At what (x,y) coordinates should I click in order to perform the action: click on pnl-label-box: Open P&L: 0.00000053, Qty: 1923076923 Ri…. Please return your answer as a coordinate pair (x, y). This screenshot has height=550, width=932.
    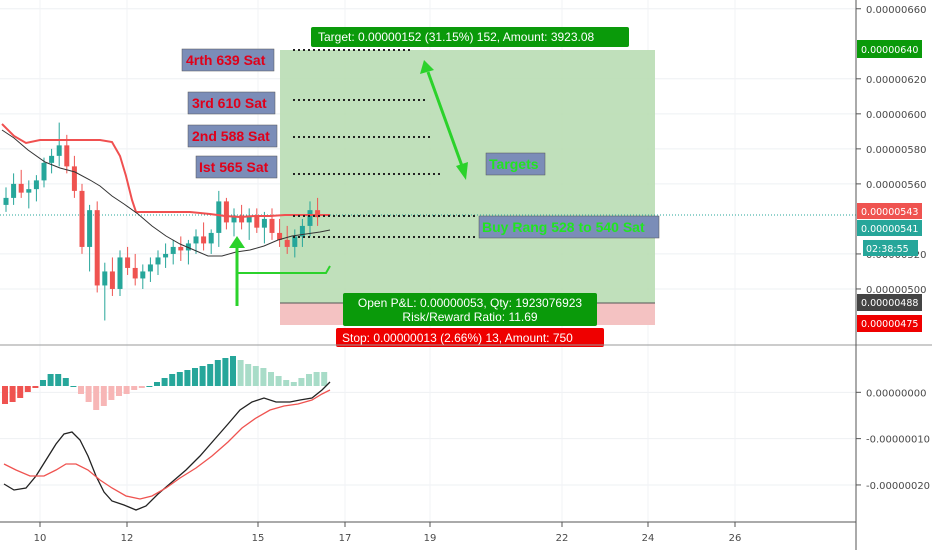
    Looking at the image, I should click on (470, 309).